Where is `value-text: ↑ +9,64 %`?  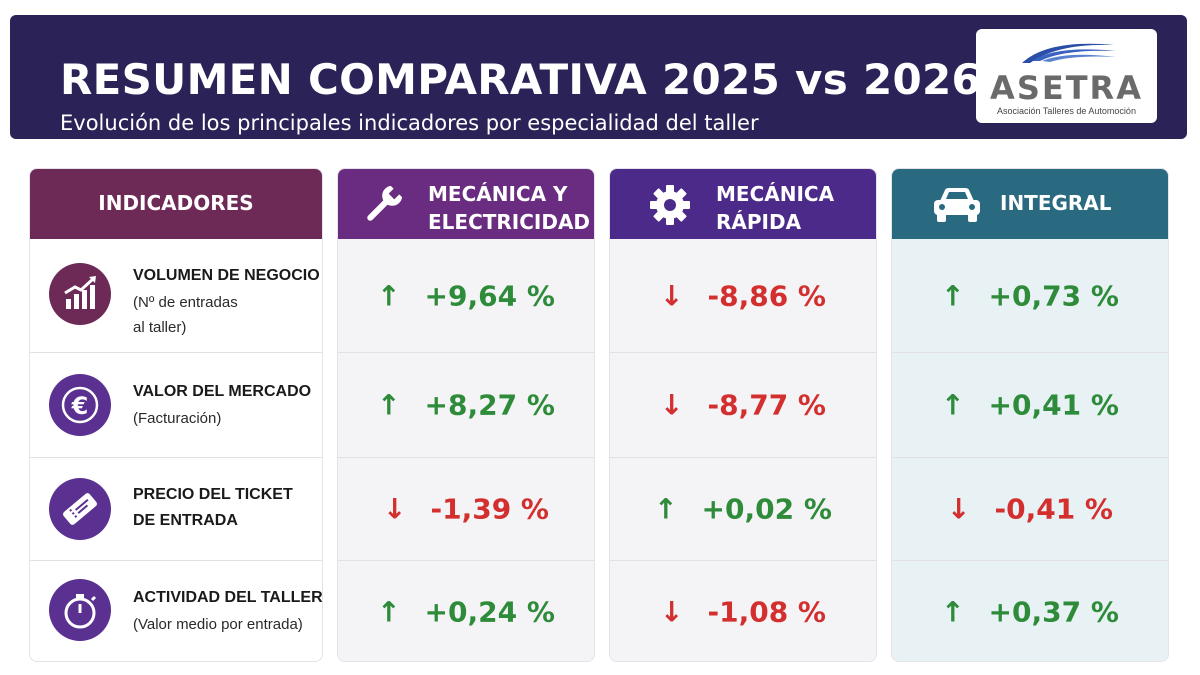 value-text: ↑ +9,64 % is located at coordinates (466, 295).